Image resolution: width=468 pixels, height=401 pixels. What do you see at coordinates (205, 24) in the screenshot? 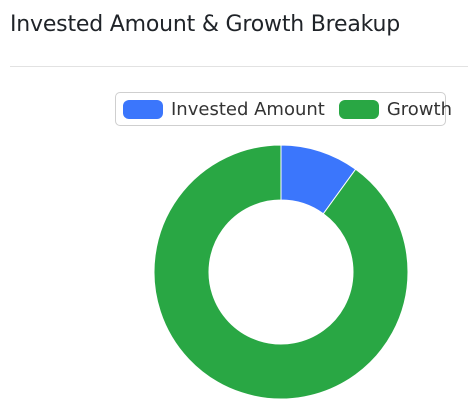
I see `card-title: Invested Amount & Growth Breakup` at bounding box center [205, 24].